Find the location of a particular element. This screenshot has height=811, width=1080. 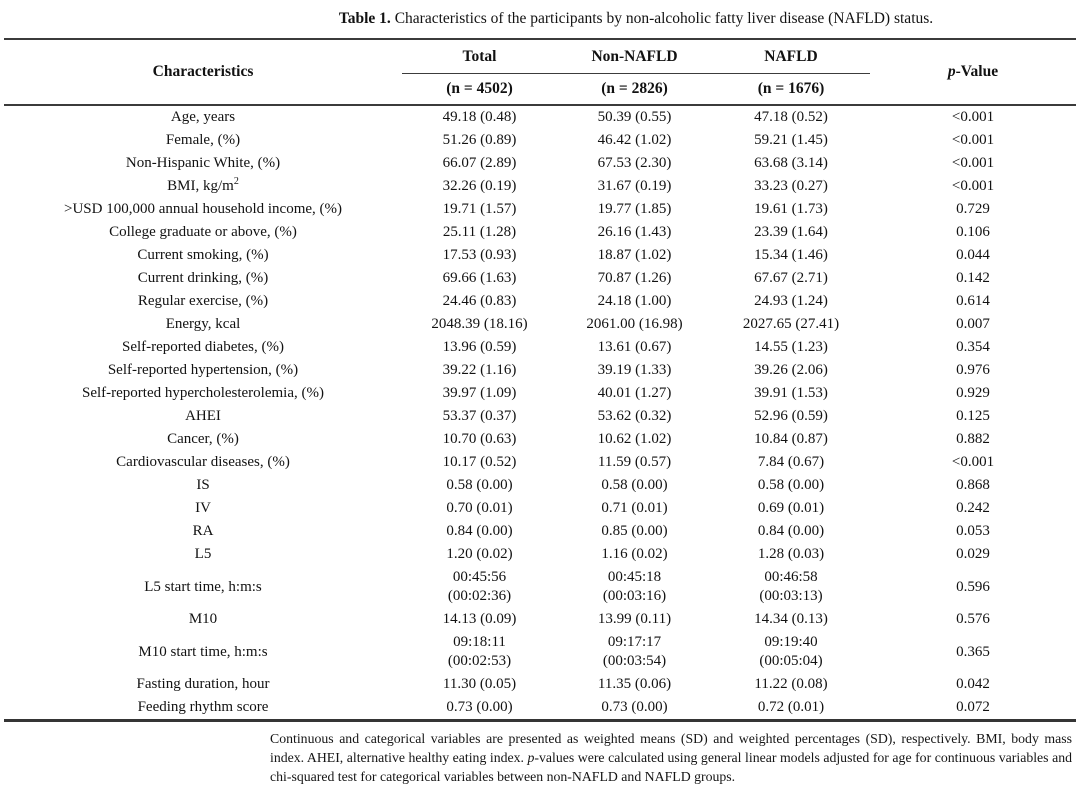

cell-total: 09:18:11 (00:02:53) is located at coordinates (479, 652).